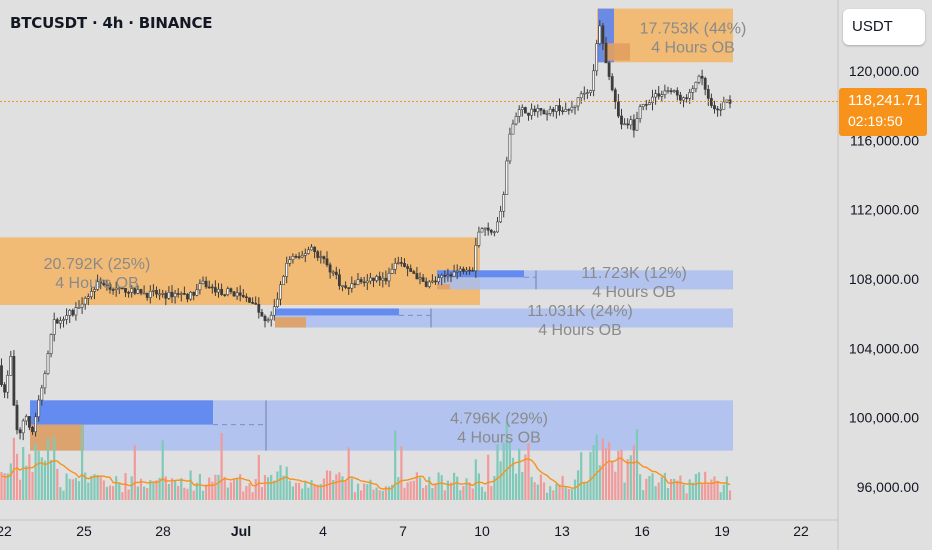 The image size is (932, 550). Describe the element at coordinates (884, 27) in the screenshot. I see `symbol-currency-button: USDT` at that location.